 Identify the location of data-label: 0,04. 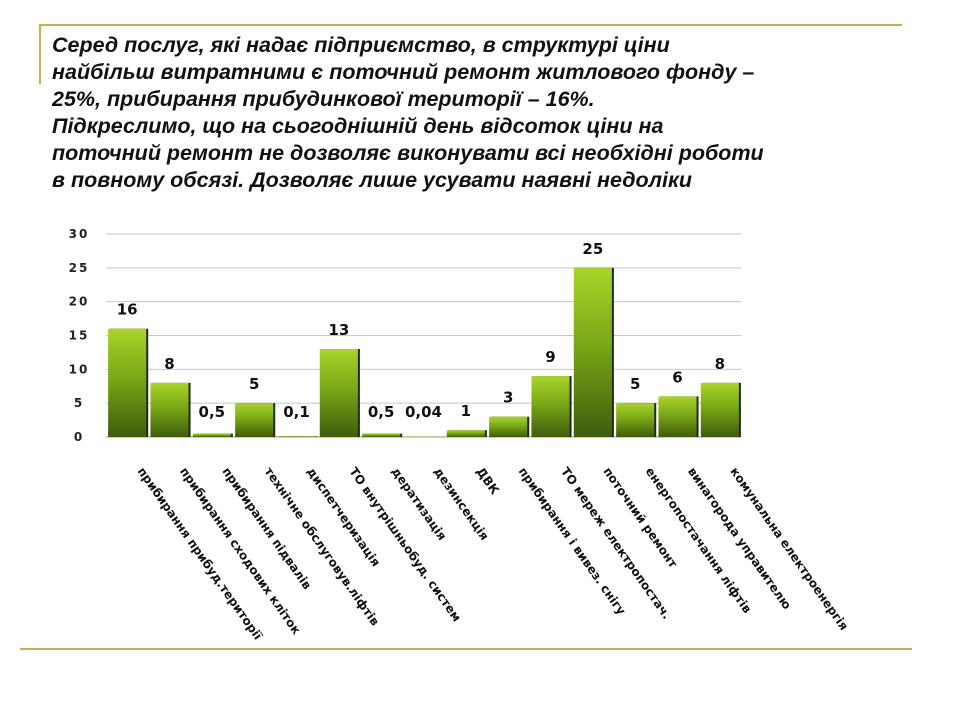
(423, 412).